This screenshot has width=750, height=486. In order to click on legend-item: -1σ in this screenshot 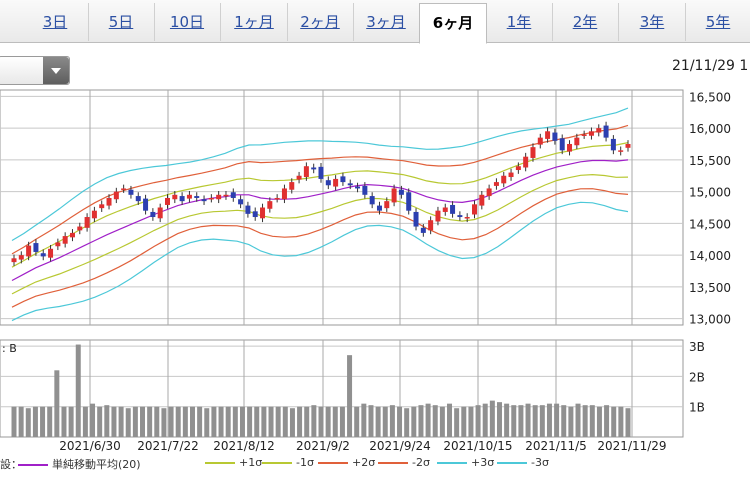, I will do `click(288, 462)`.